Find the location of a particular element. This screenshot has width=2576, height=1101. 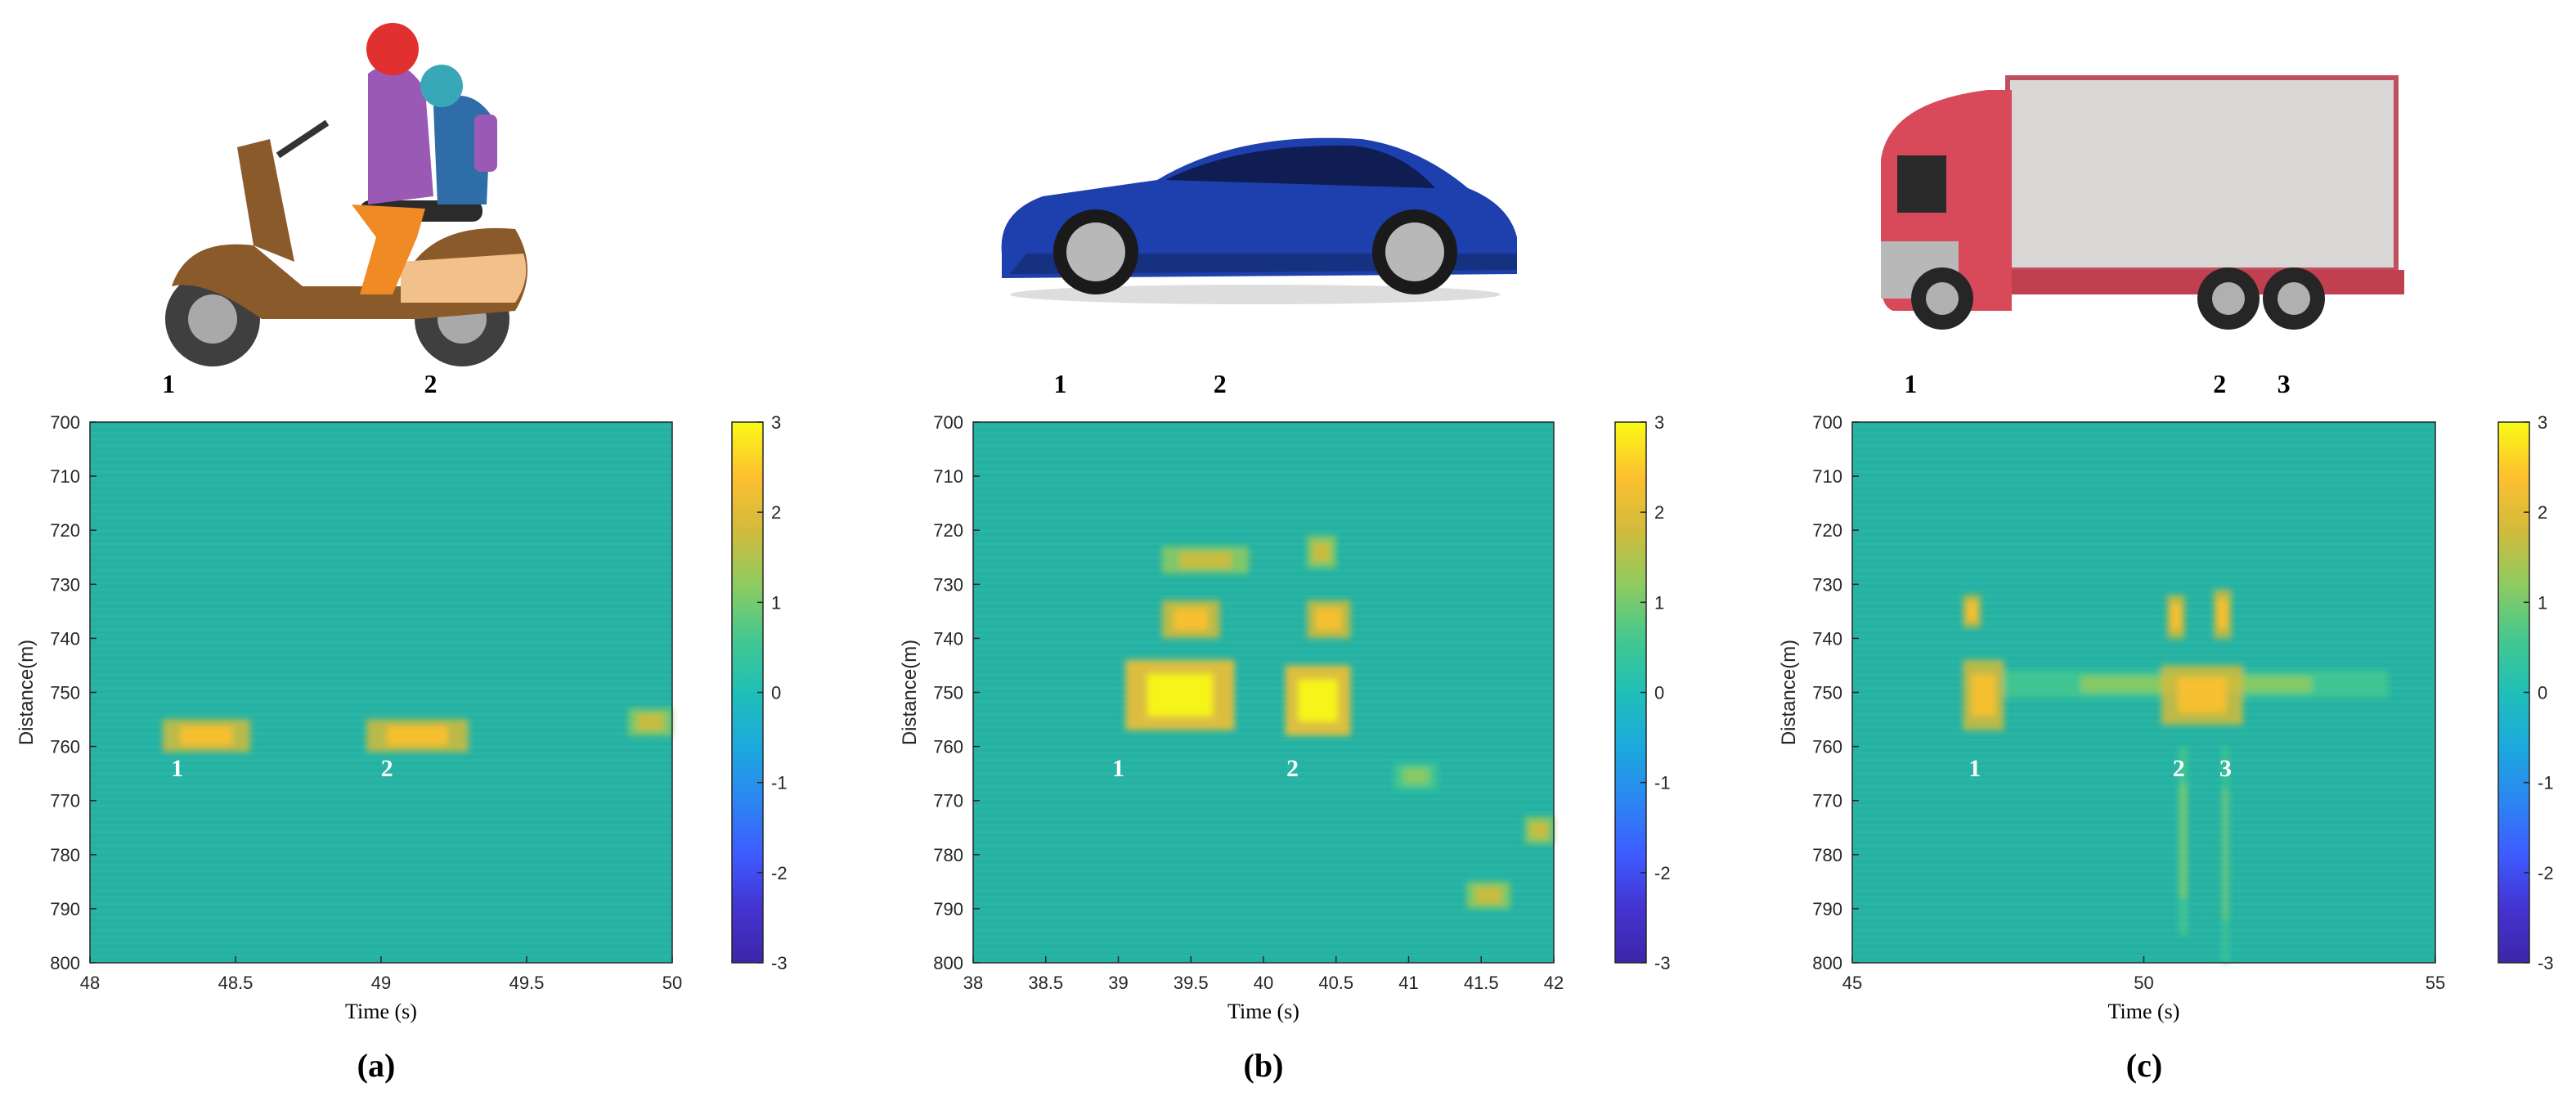

x-tick-label: 42 is located at coordinates (1554, 983).